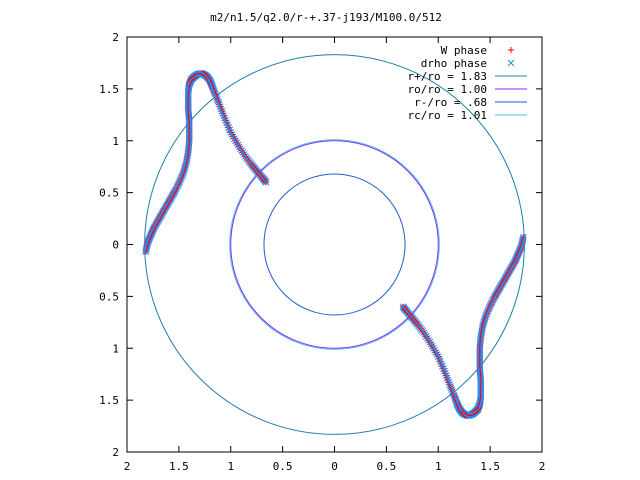  I want to click on x-tick-label: 0, so click(334, 466).